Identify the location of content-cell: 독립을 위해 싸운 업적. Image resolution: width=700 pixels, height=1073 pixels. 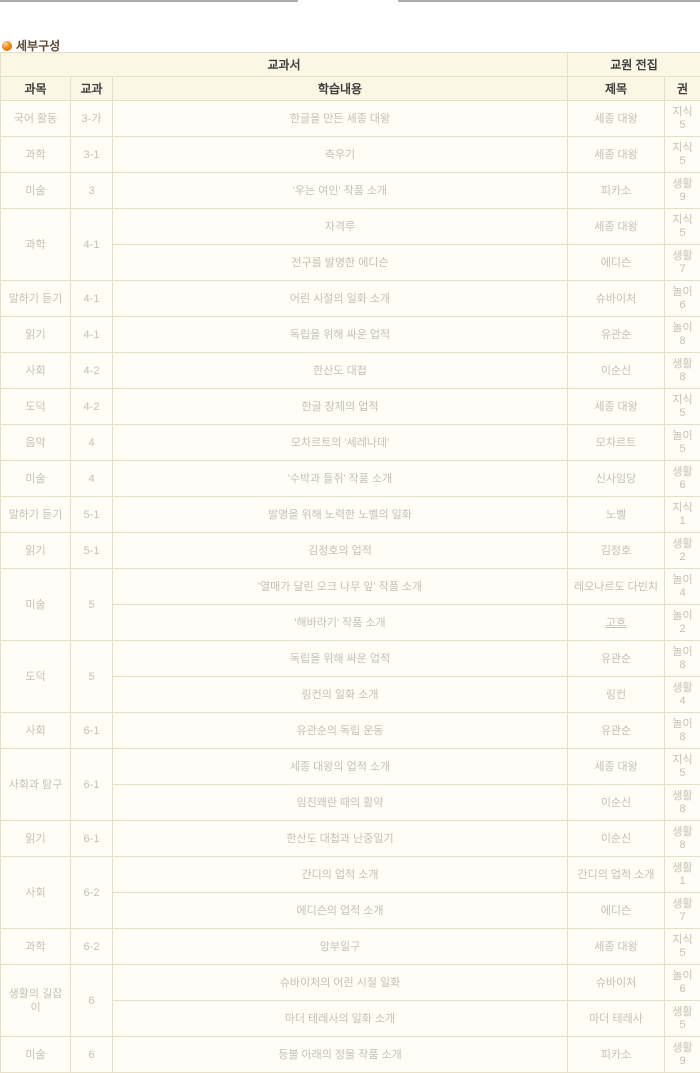
(340, 659).